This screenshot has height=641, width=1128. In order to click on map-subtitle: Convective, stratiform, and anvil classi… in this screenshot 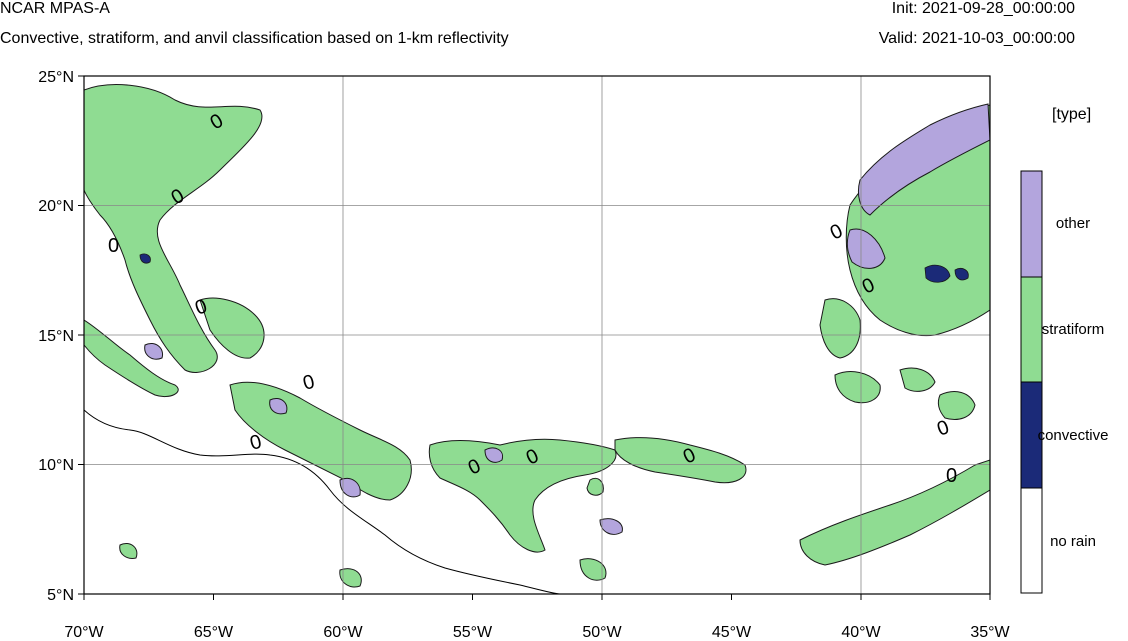, I will do `click(254, 38)`.